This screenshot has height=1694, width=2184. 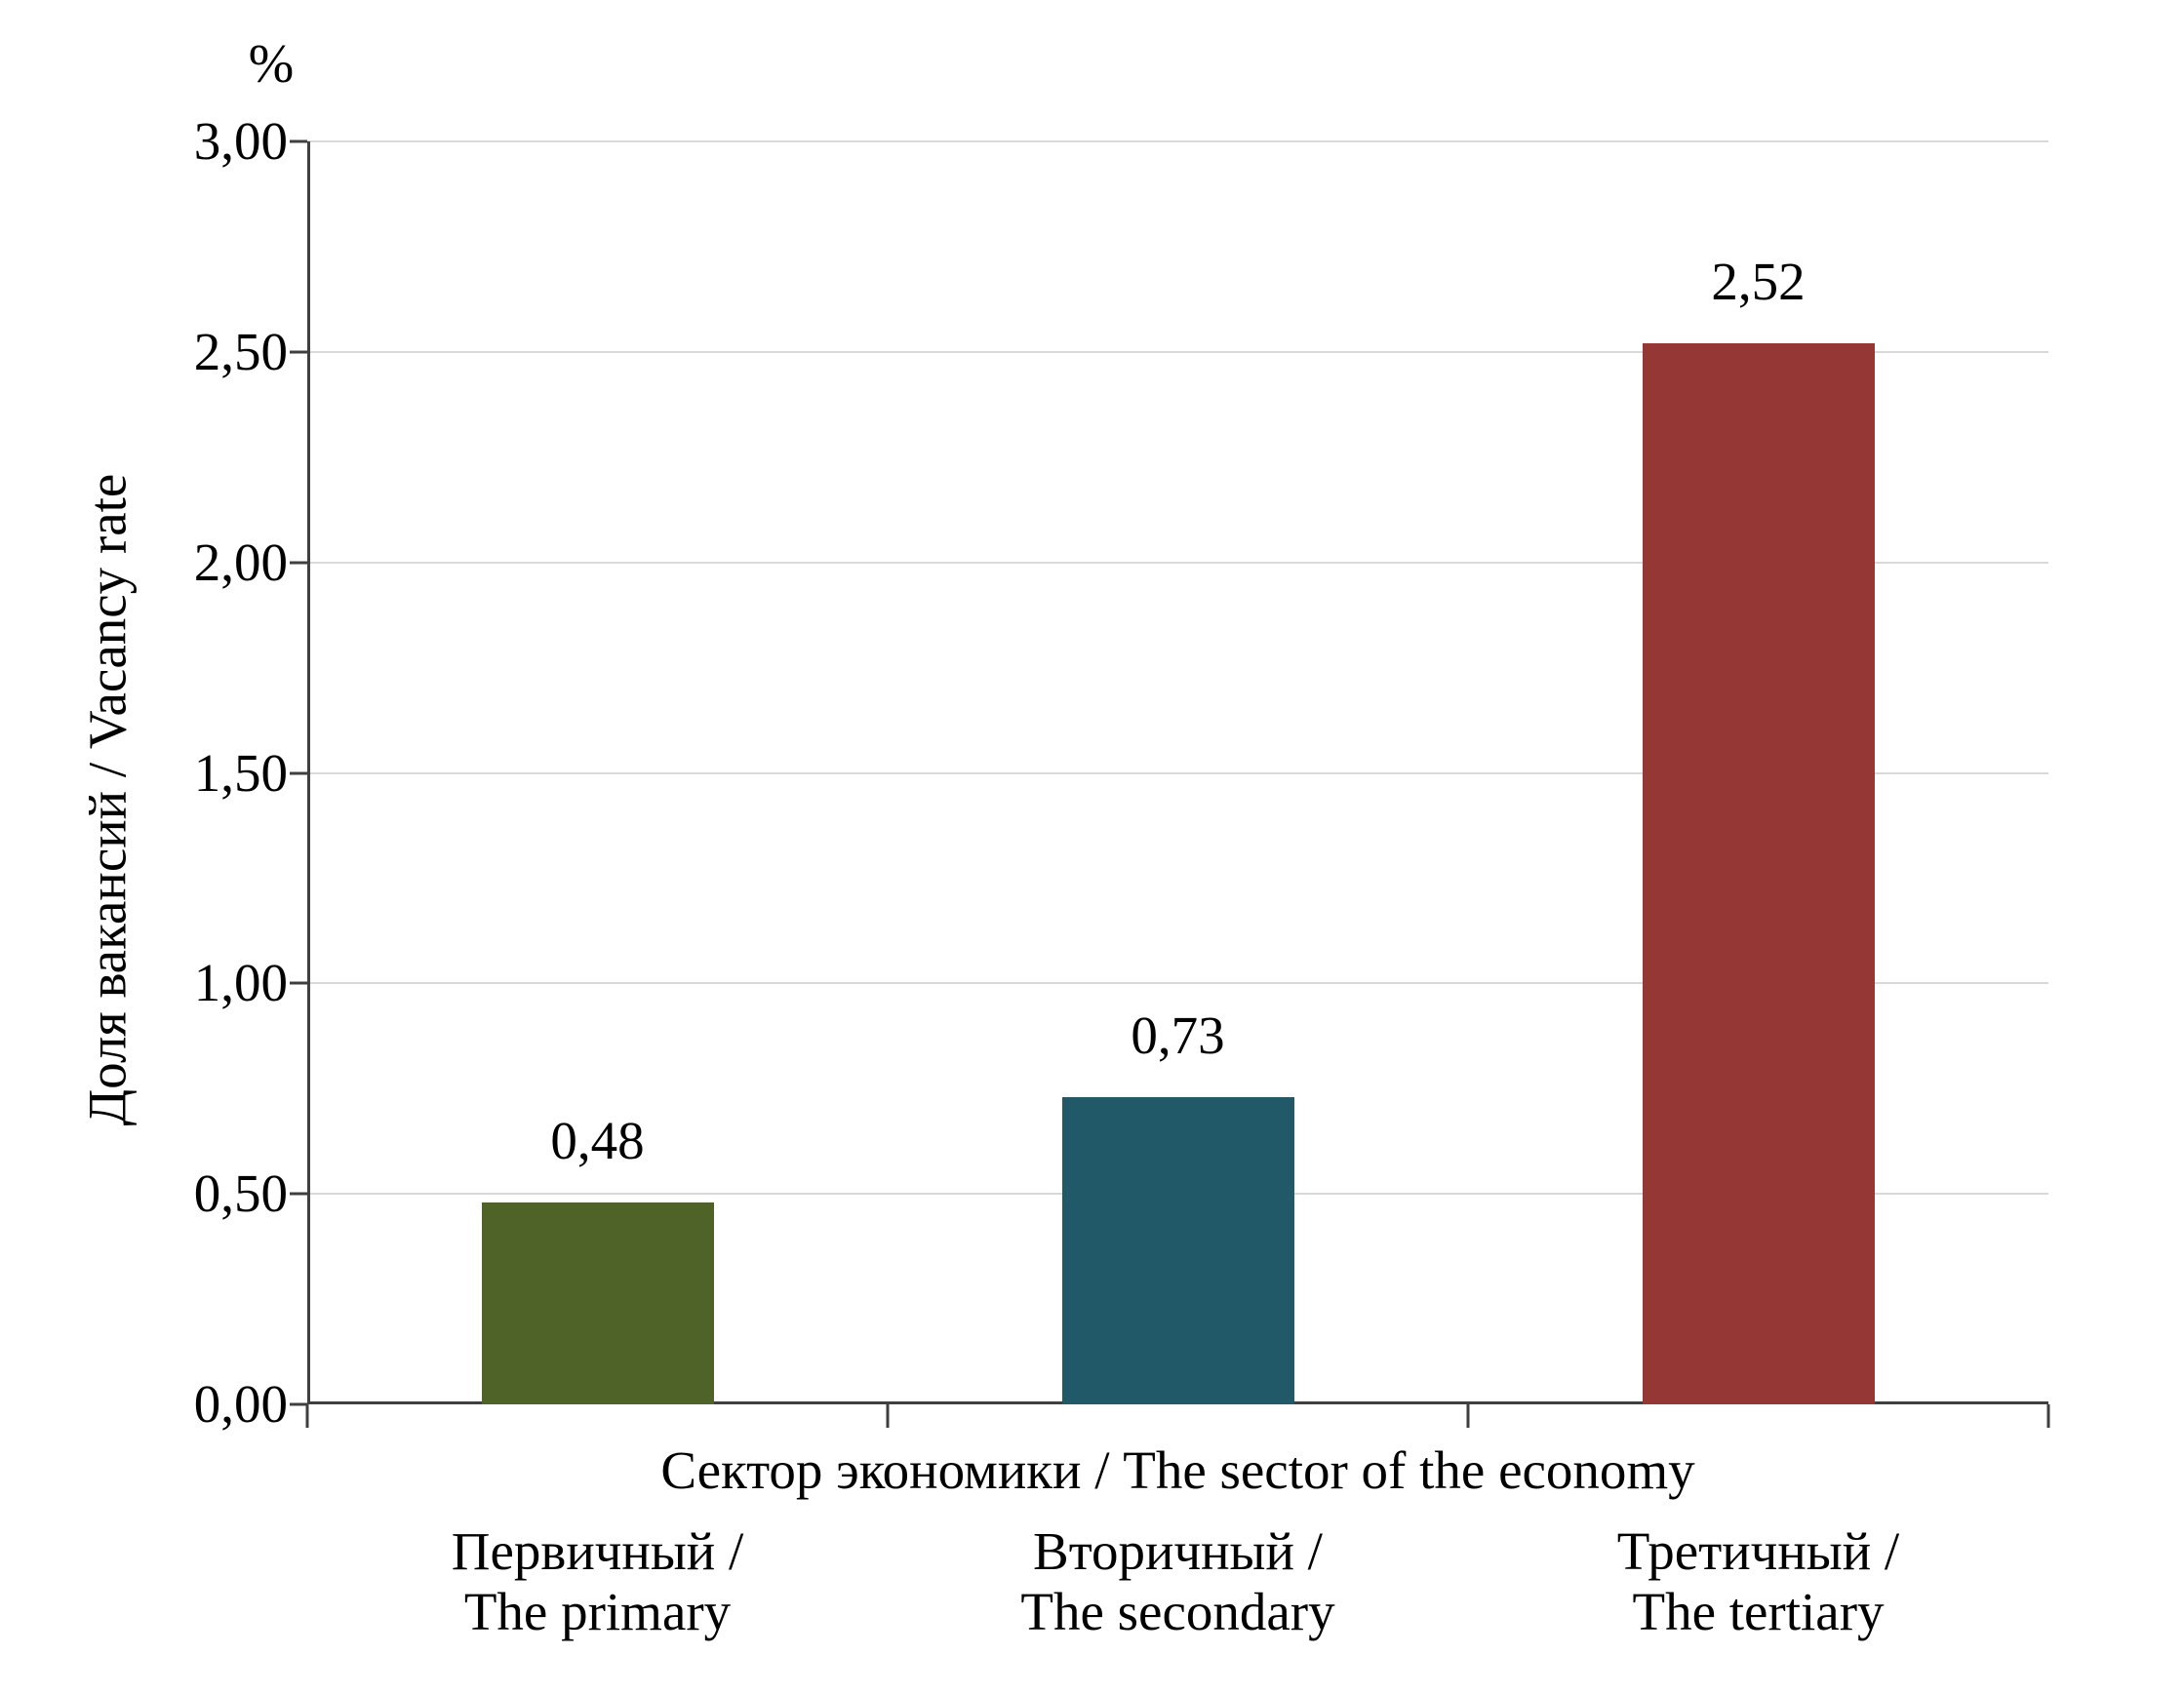 What do you see at coordinates (298, 563) in the screenshot?
I see `y-tick-mark-2,00` at bounding box center [298, 563].